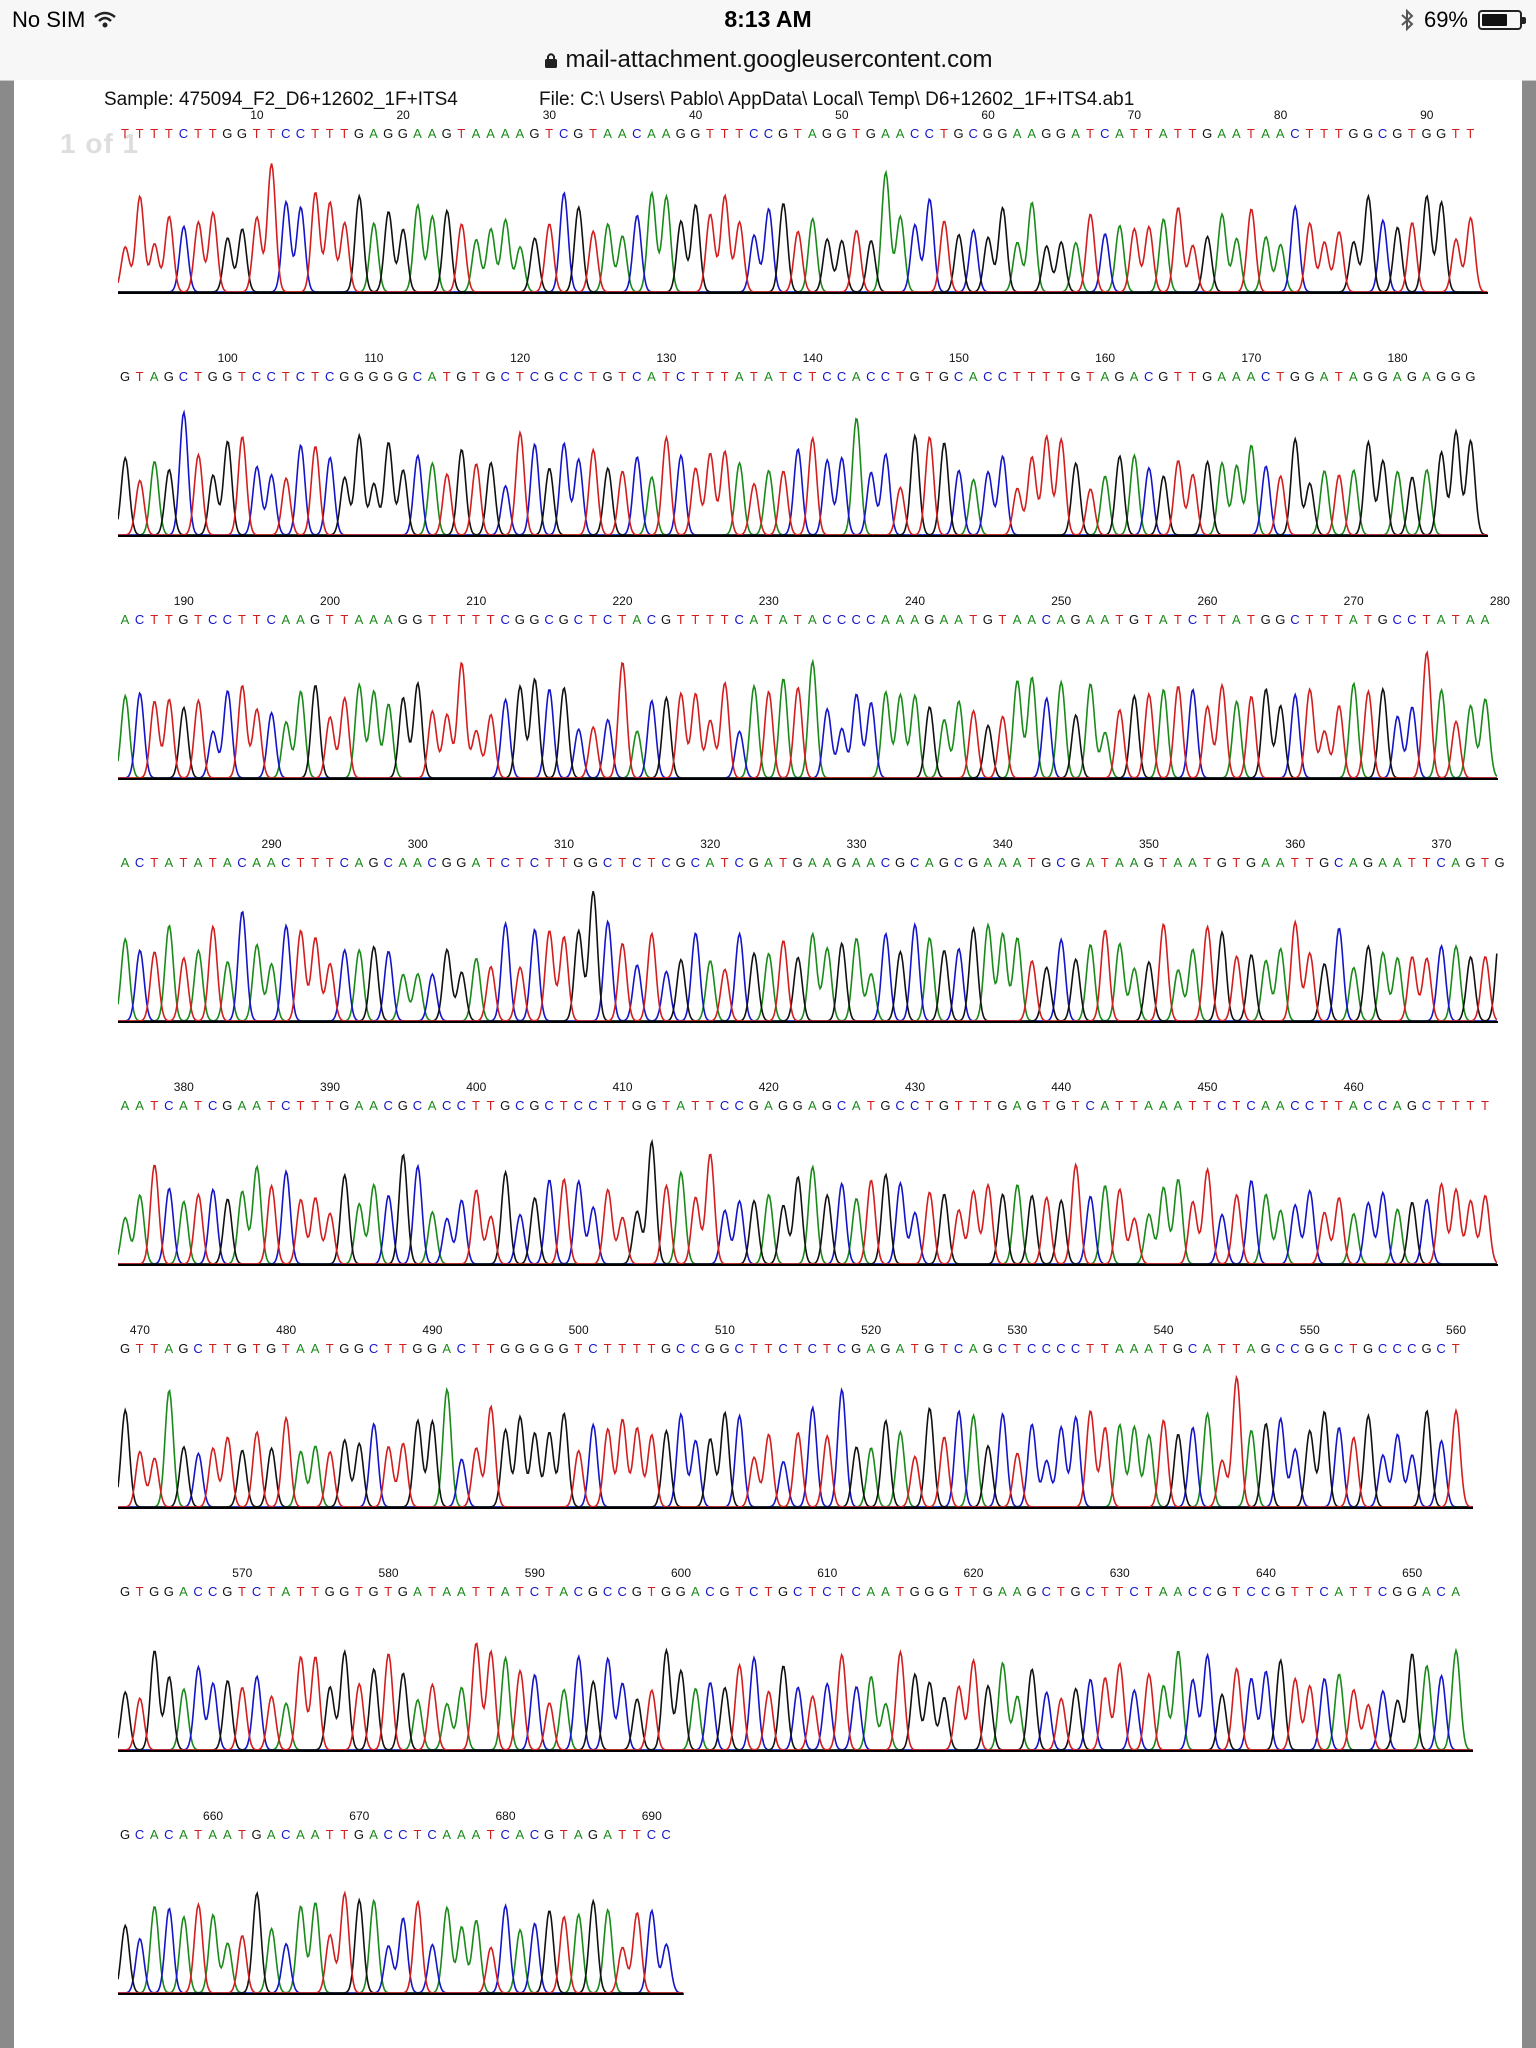 The height and width of the screenshot is (2048, 1536). I want to click on trace-plot, so click(803, 228).